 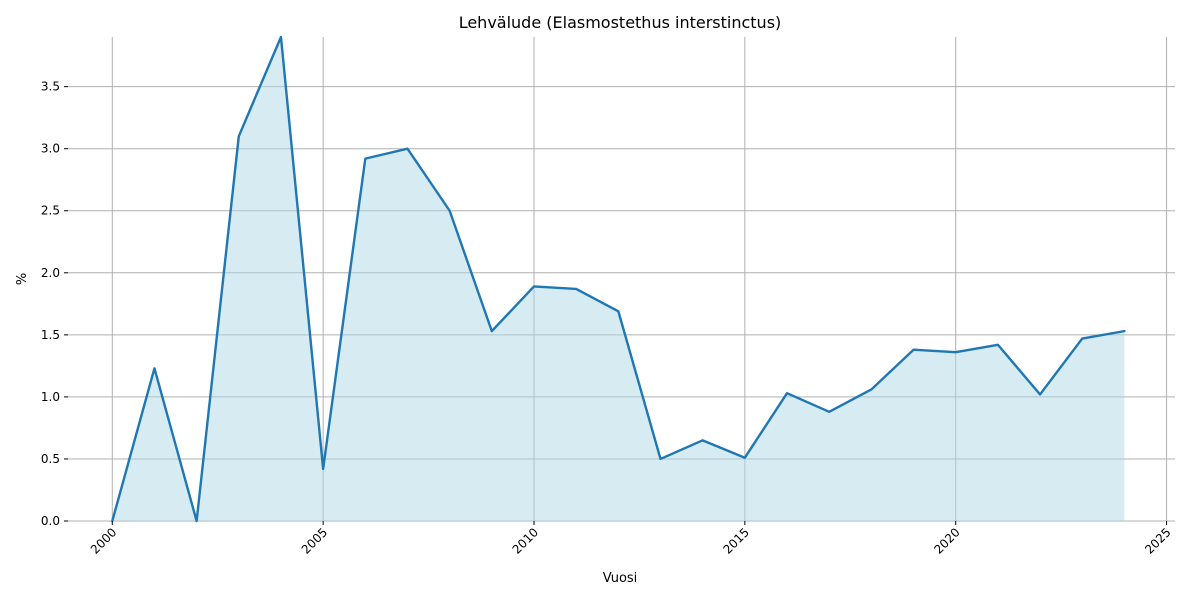 What do you see at coordinates (50, 521) in the screenshot?
I see `y-tick-label: 0.0` at bounding box center [50, 521].